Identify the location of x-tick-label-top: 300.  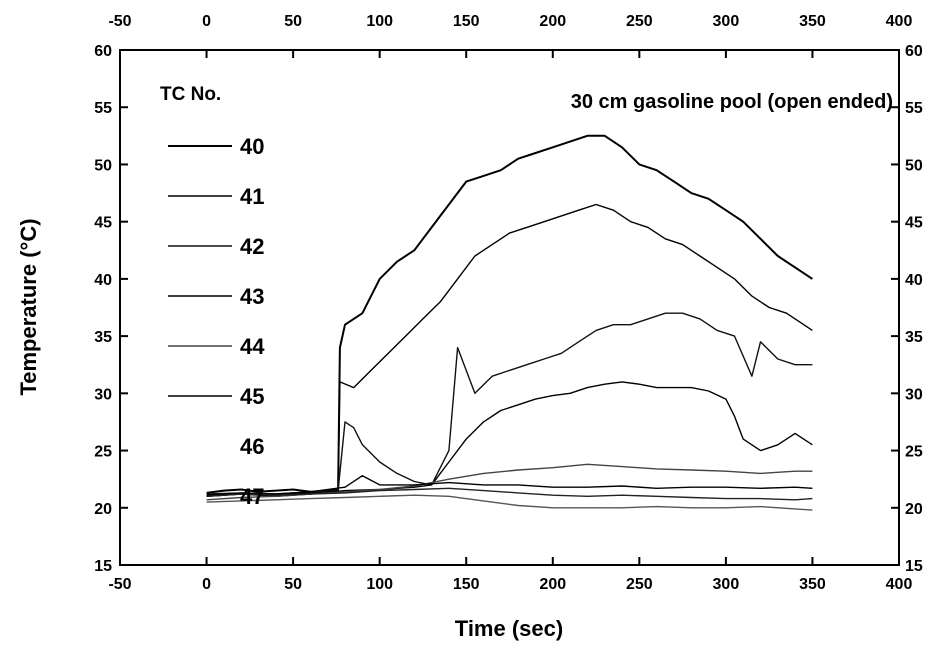
(726, 21).